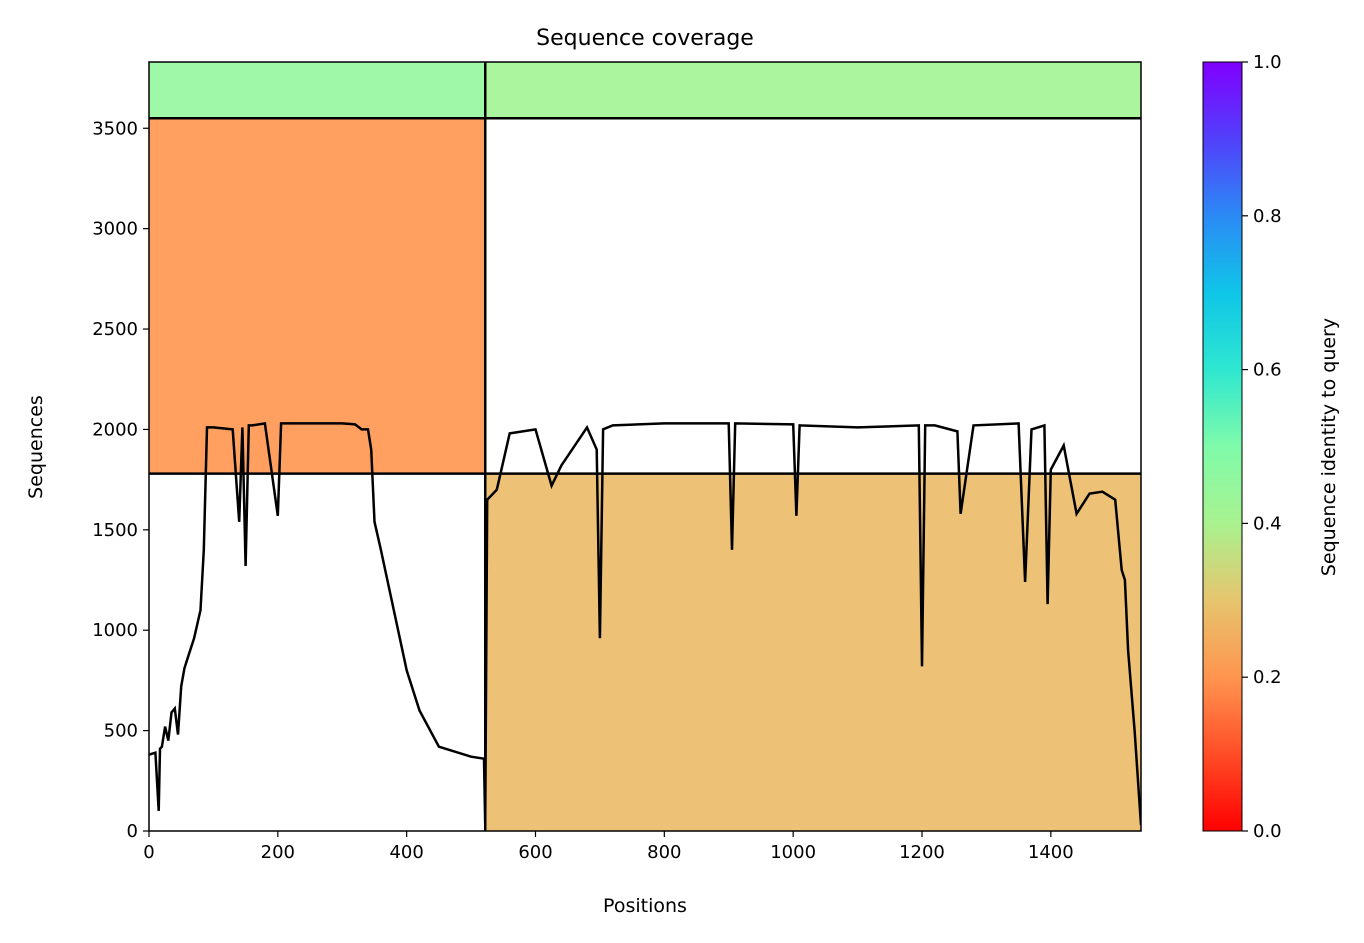  What do you see at coordinates (115, 128) in the screenshot?
I see `y-tick-label: 3500` at bounding box center [115, 128].